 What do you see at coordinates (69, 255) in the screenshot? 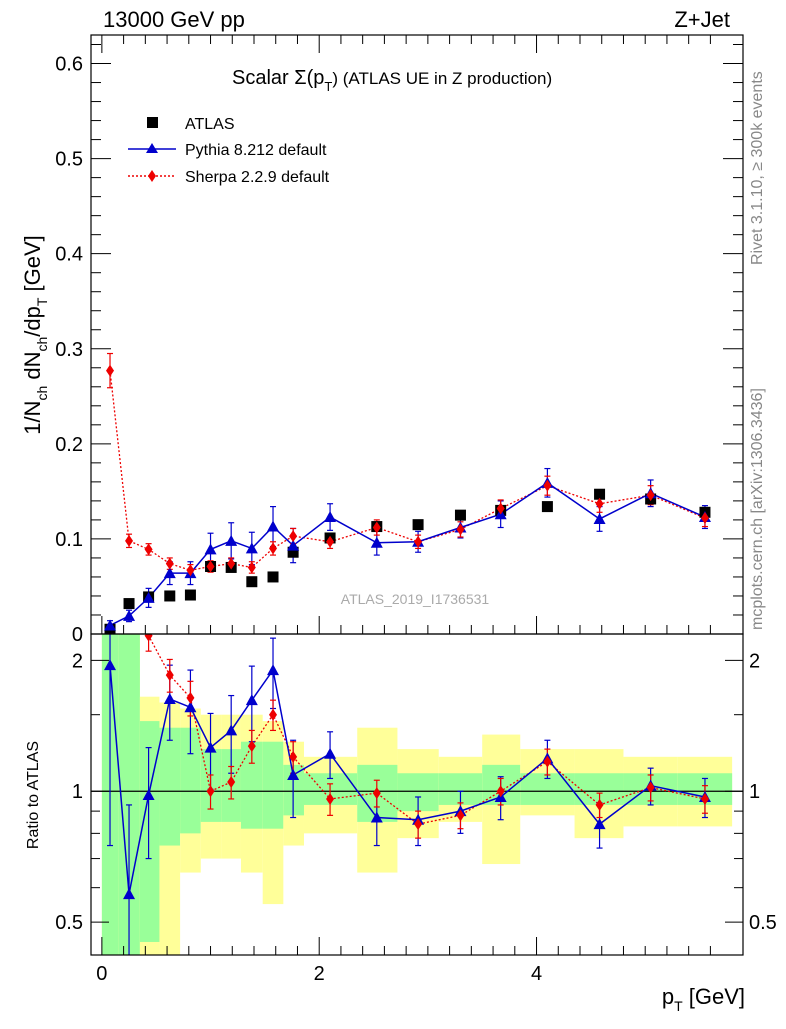
I see `main-ytick-label: 0.4` at bounding box center [69, 255].